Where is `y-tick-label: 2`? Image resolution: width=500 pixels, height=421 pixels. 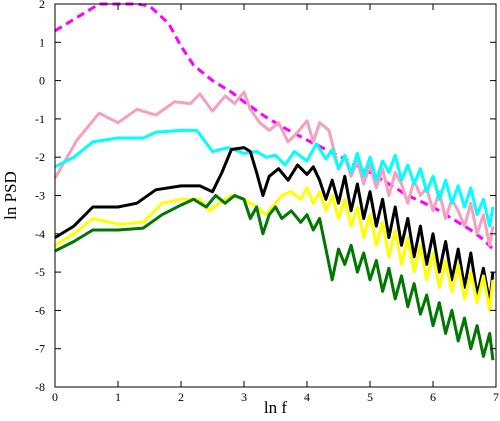
y-tick-label: 2 is located at coordinates (42, 5).